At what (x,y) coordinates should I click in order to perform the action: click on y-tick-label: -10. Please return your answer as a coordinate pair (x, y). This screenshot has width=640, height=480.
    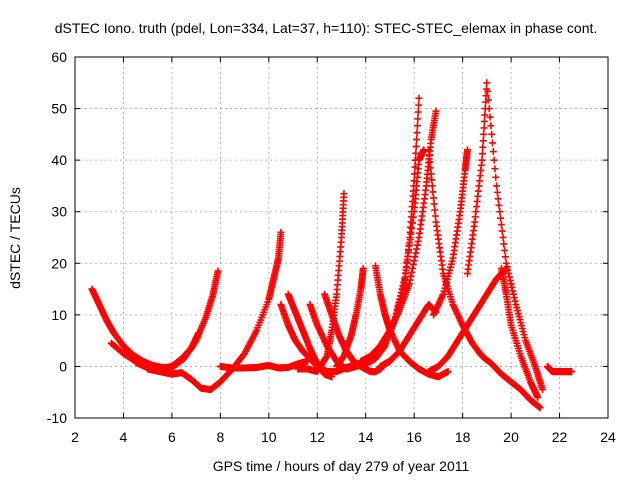
    Looking at the image, I should click on (57, 418).